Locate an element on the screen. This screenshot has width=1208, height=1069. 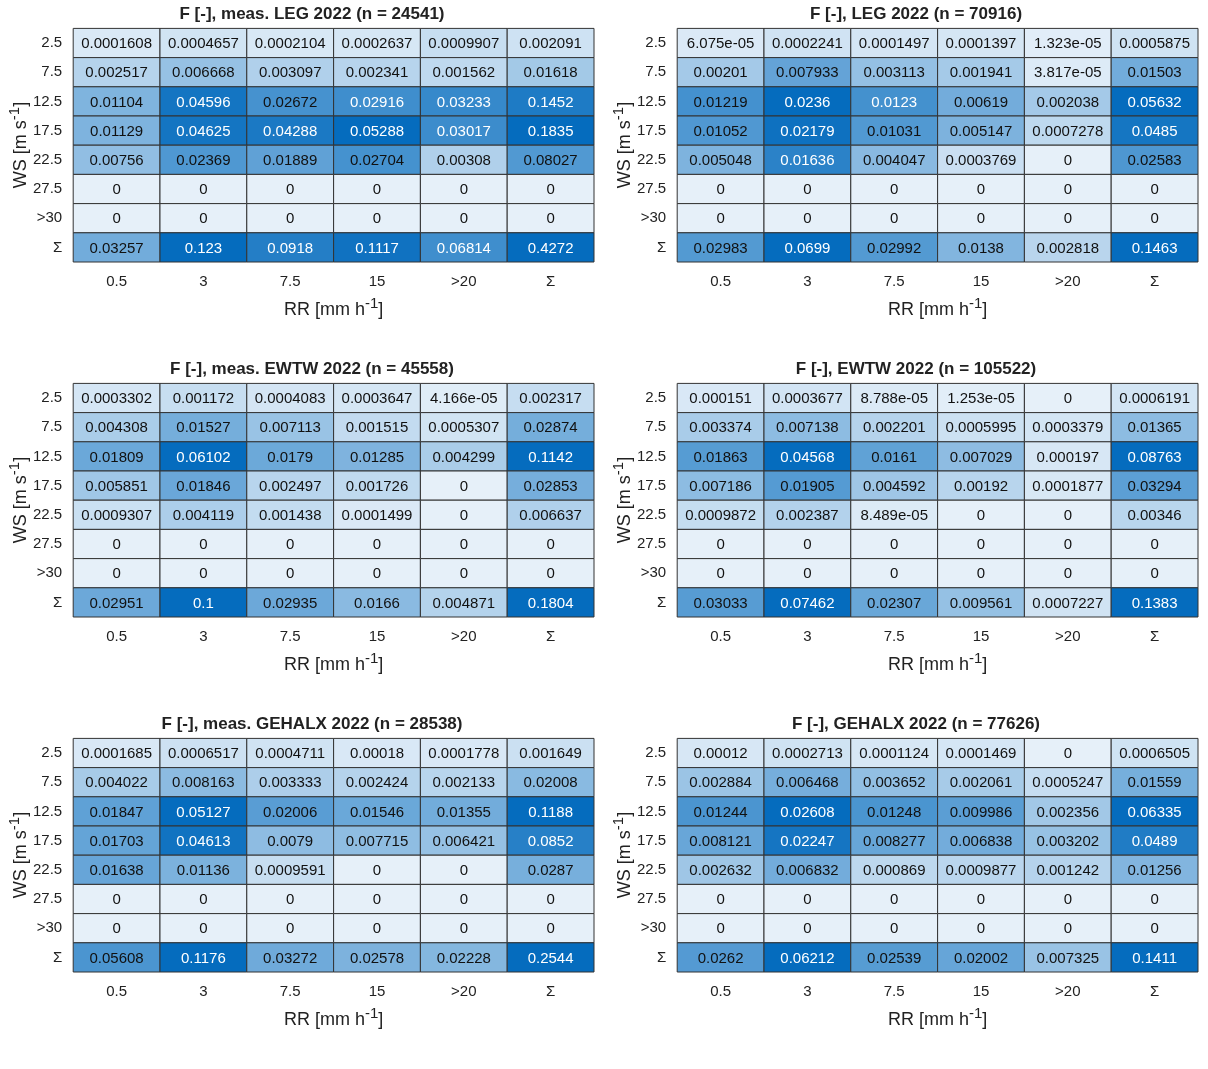
y-tick-label: 12.5 is located at coordinates (47, 455).